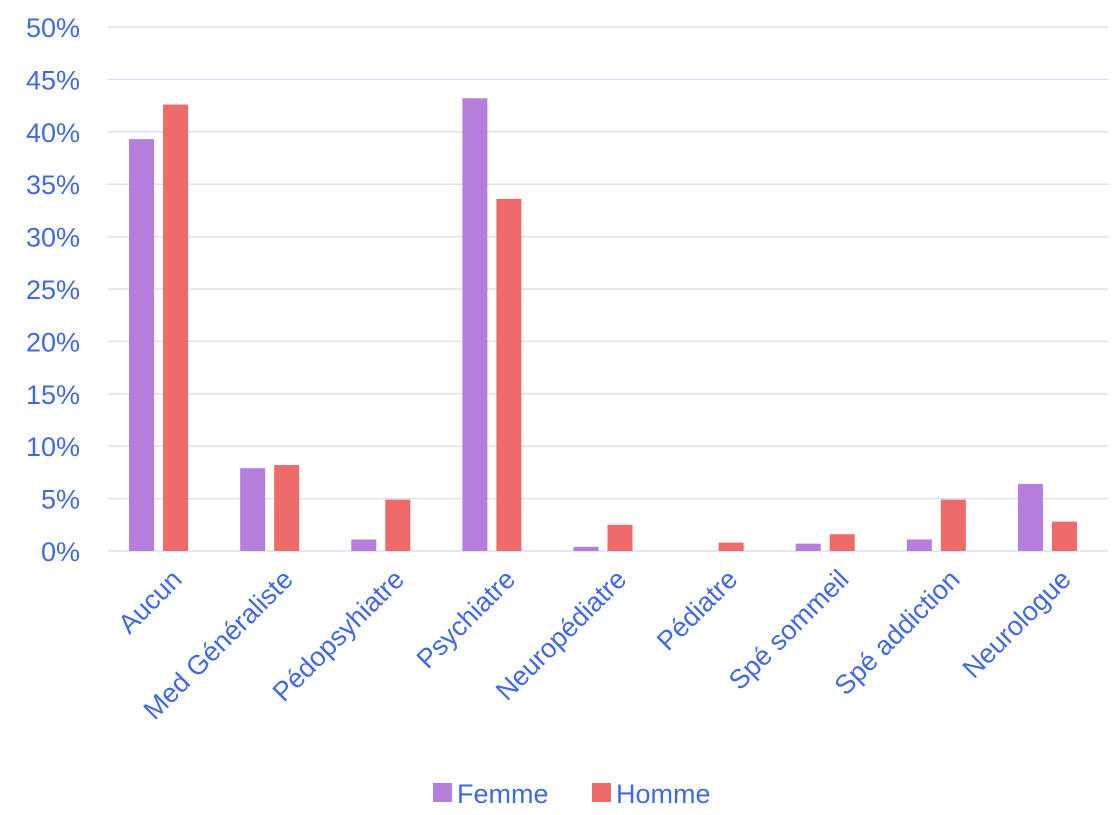  Describe the element at coordinates (601, 792) in the screenshot. I see `legend-swatch-homme` at that location.